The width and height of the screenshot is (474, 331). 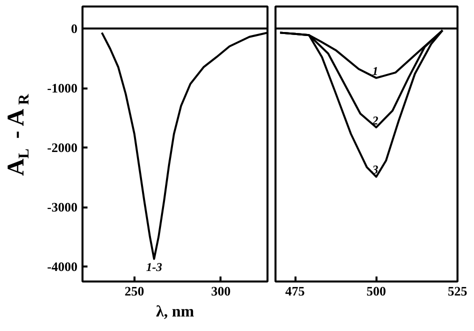 What do you see at coordinates (295, 291) in the screenshot?
I see `x-tick-label: 475` at bounding box center [295, 291].